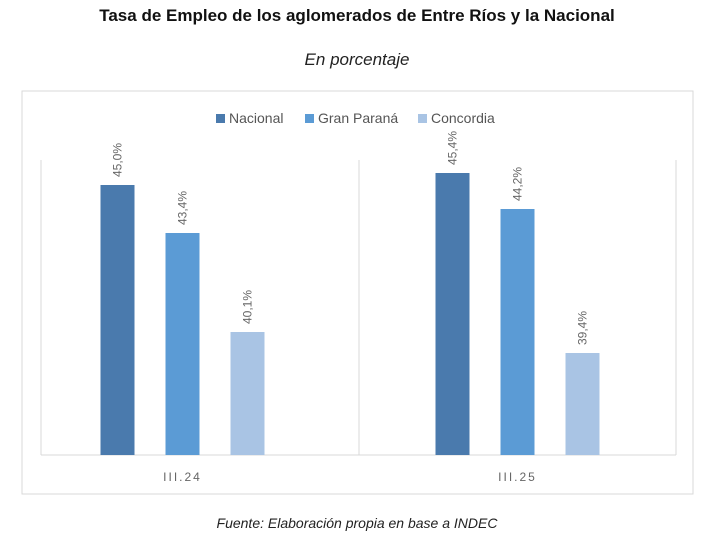 This screenshot has height=541, width=714. What do you see at coordinates (183, 208) in the screenshot?
I see `data-label: 43,4%` at bounding box center [183, 208].